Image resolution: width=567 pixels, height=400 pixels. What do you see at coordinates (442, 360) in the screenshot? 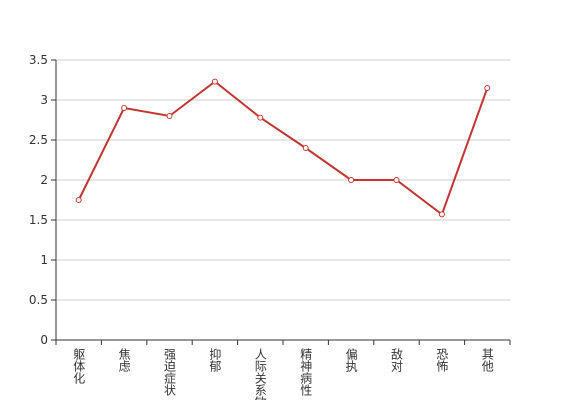
I see `x-tick-label: 恐怖` at bounding box center [442, 360].